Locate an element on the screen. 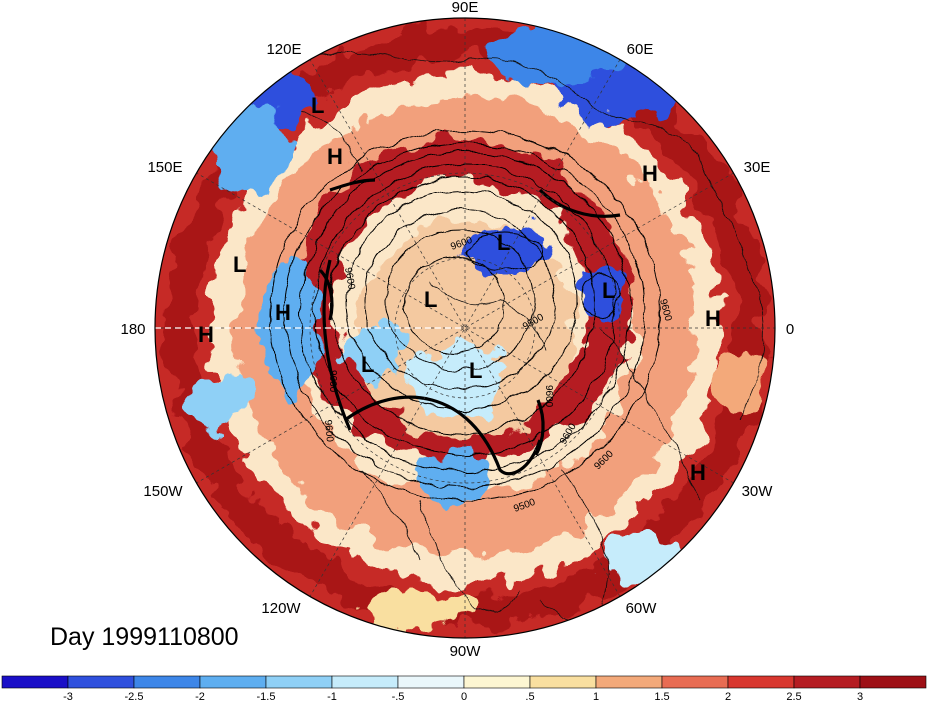 Image resolution: width=928 pixels, height=702 pixels. colorbar-label: 2 is located at coordinates (728, 696).